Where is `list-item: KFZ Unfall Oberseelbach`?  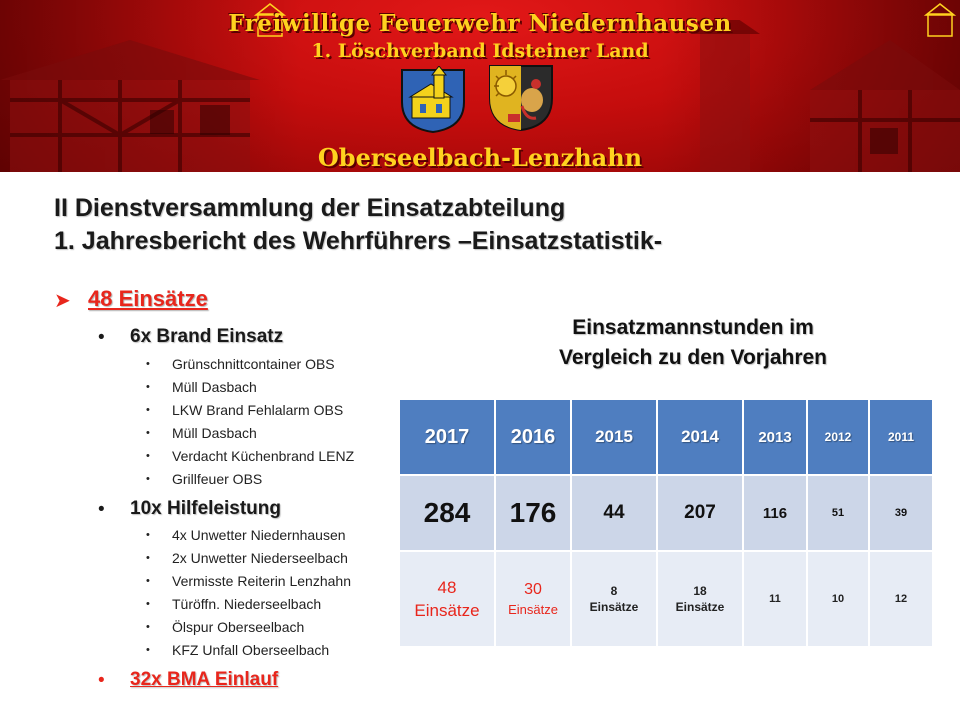
list-item: KFZ Unfall Oberseelbach is located at coordinates (251, 650).